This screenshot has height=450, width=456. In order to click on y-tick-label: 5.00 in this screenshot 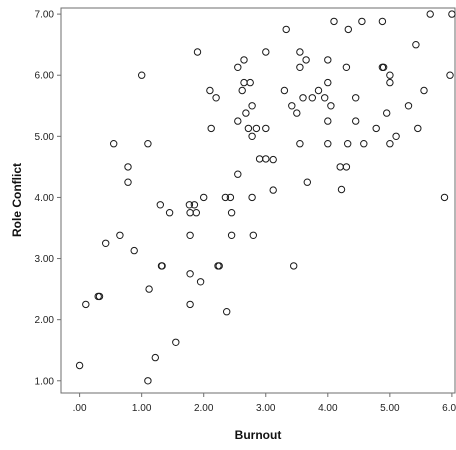, I will do `click(45, 137)`.